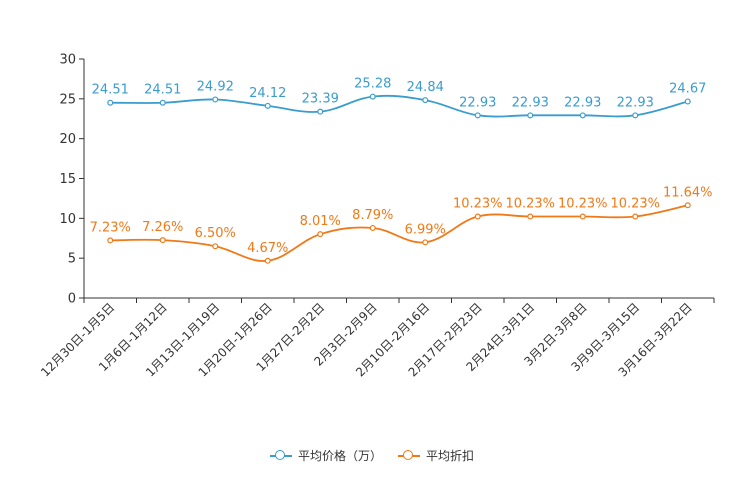 The image size is (744, 496). What do you see at coordinates (687, 88) in the screenshot?
I see `price-data-label: 24.67` at bounding box center [687, 88].